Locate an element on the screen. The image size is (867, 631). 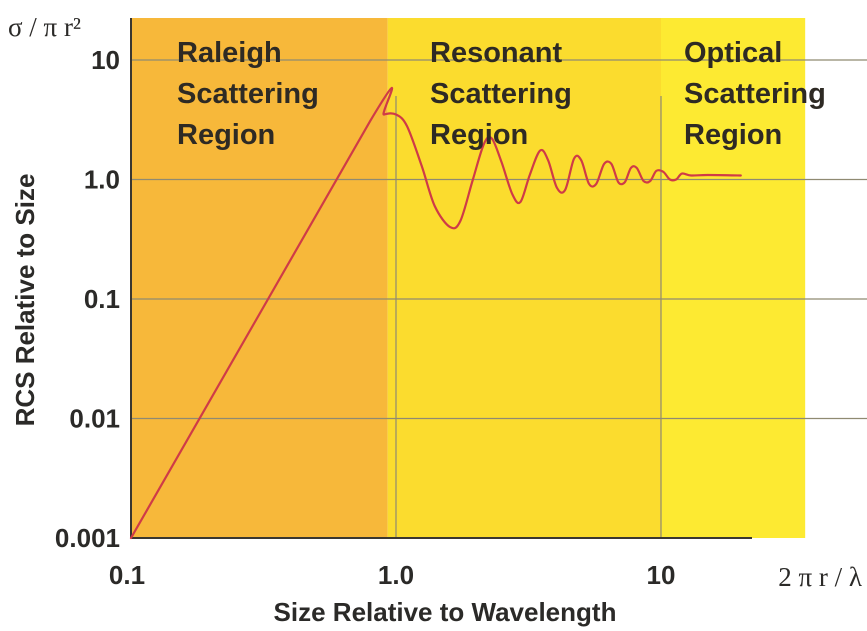
y-tick-label: 10 is located at coordinates (105, 60).